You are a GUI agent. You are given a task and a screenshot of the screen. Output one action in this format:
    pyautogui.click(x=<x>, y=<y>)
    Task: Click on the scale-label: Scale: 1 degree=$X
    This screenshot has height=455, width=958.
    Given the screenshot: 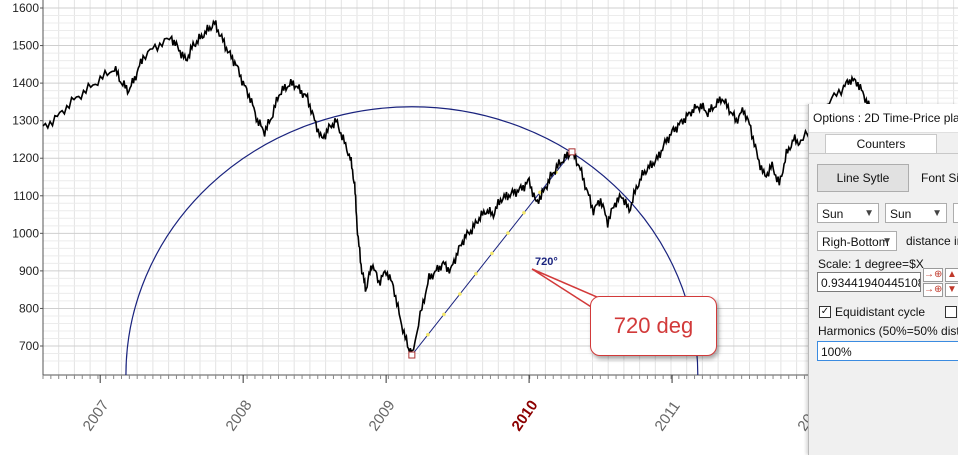 What is the action you would take?
    pyautogui.click(x=871, y=264)
    